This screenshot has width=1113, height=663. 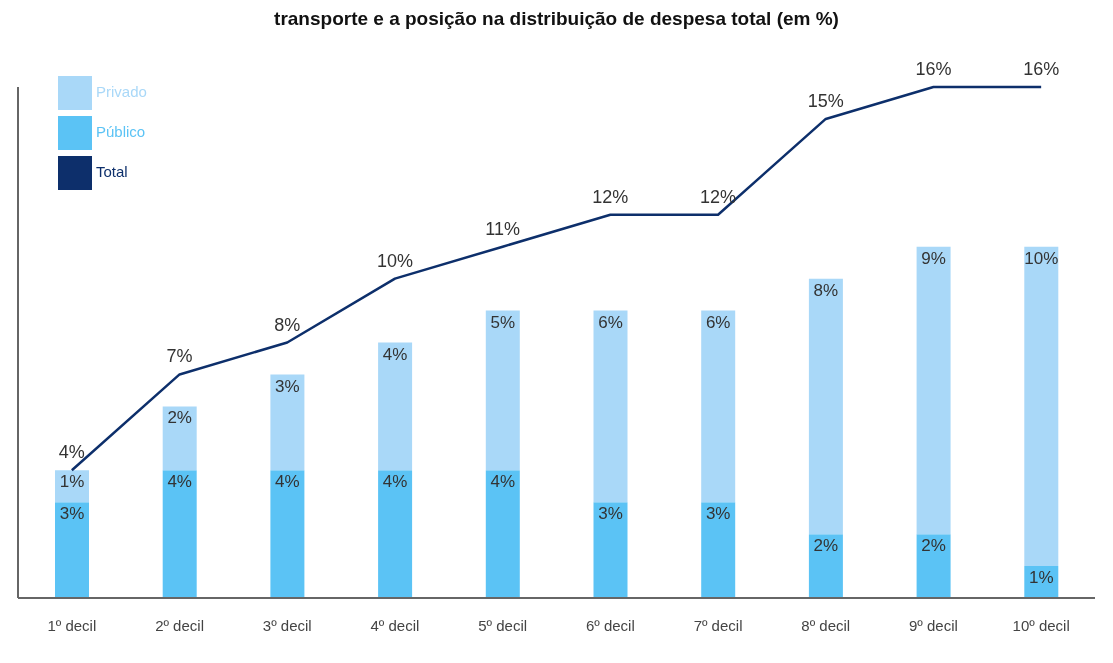 I want to click on x-tick-label: 5º decil, so click(x=503, y=625).